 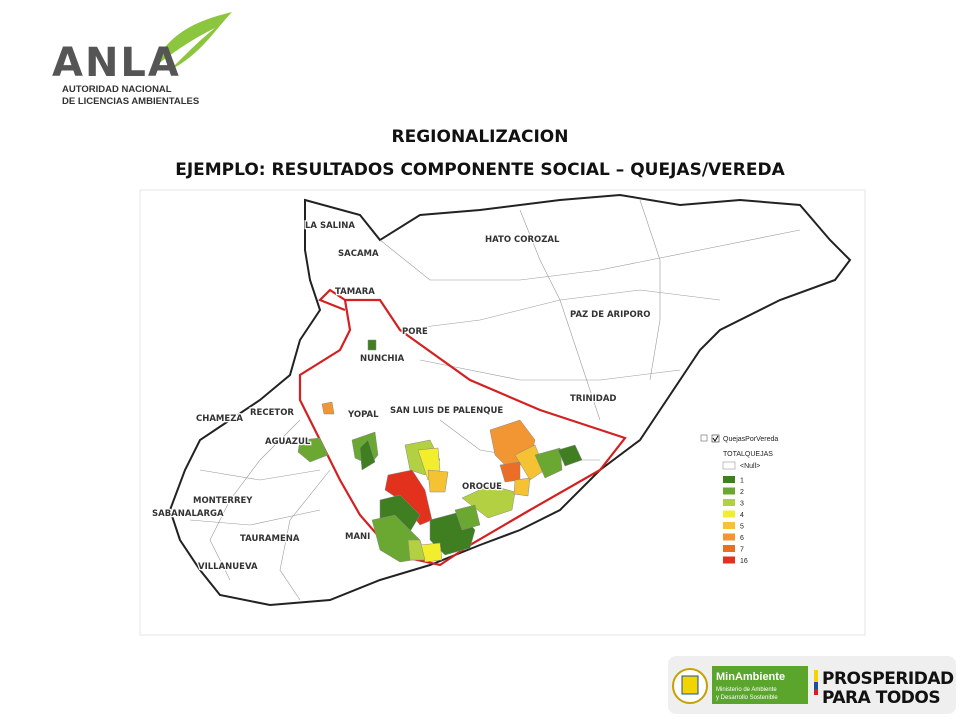 What do you see at coordinates (272, 413) in the screenshot?
I see `map-label: RECETOR` at bounding box center [272, 413].